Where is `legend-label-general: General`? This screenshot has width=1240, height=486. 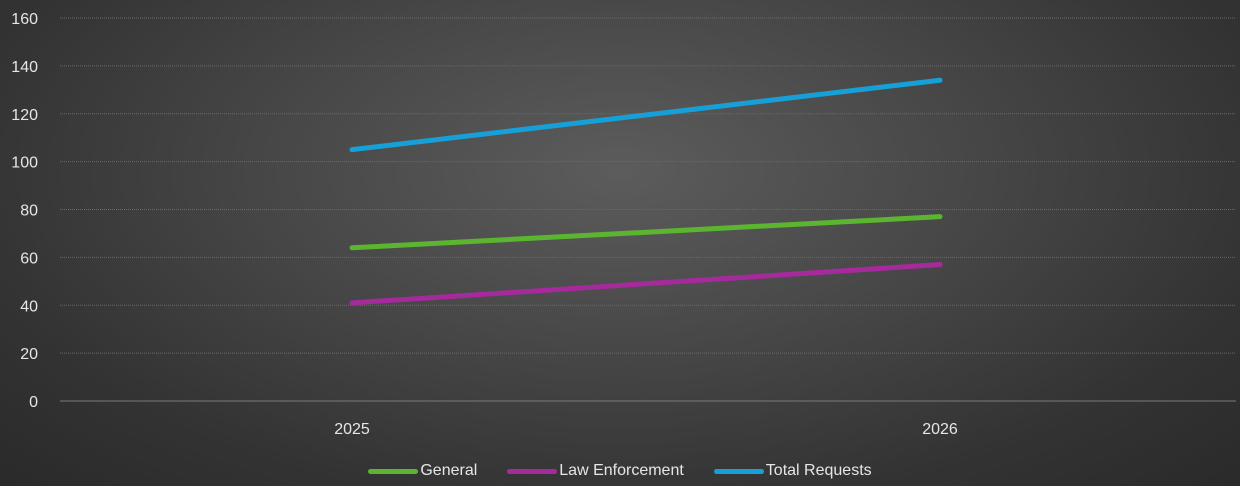 legend-label-general: General is located at coordinates (449, 470).